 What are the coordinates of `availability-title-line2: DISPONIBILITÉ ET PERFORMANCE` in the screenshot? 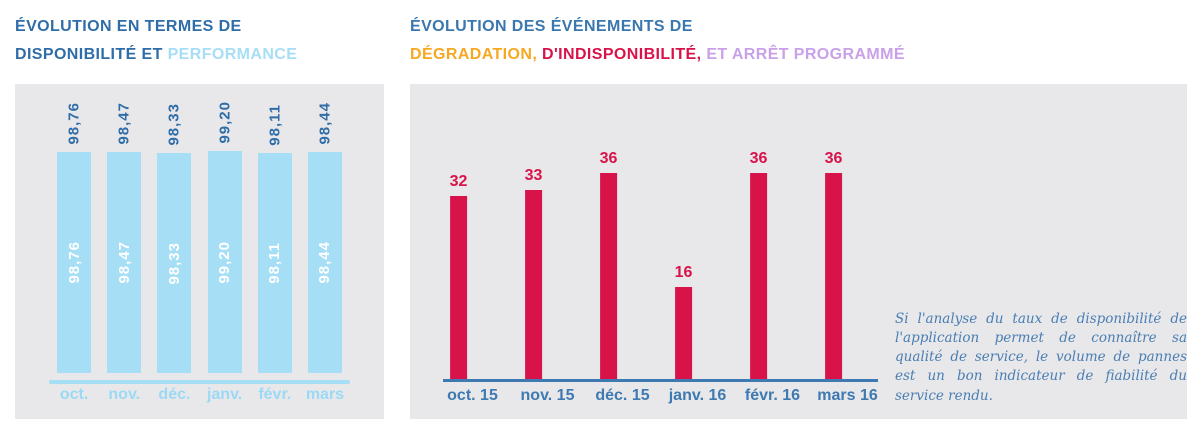 It's located at (156, 55).